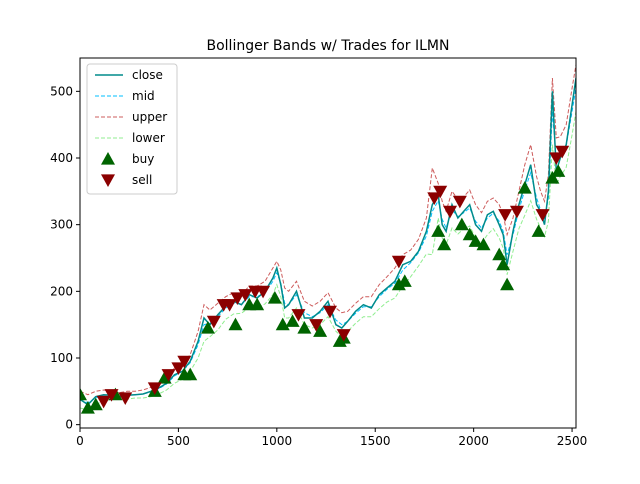  What do you see at coordinates (61, 358) in the screenshot?
I see `y-tick-label: 100` at bounding box center [61, 358].